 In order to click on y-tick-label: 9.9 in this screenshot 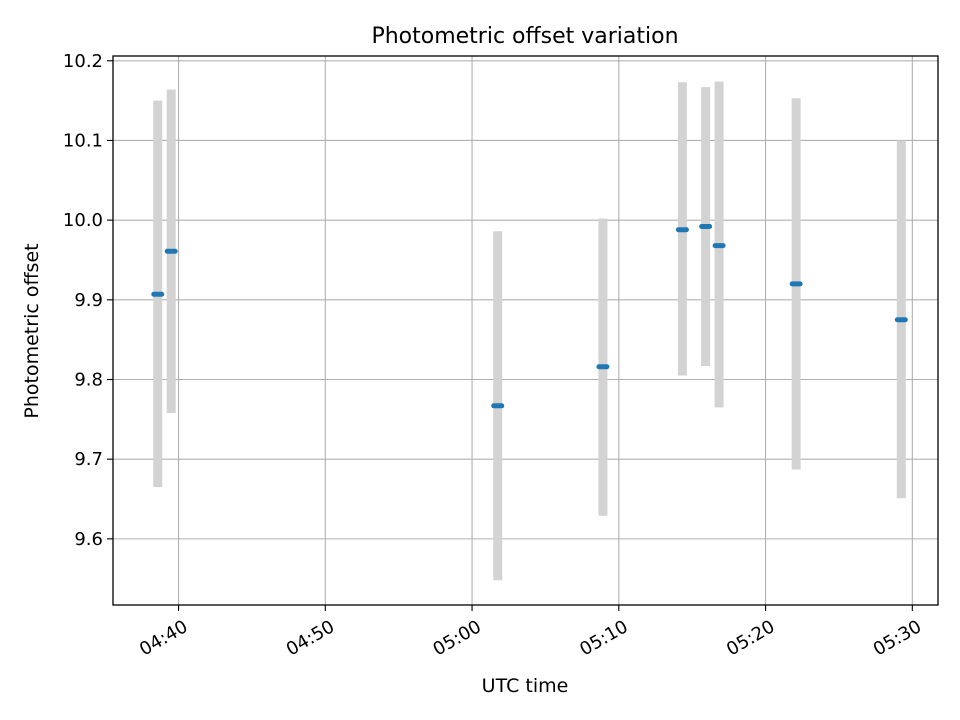, I will do `click(88, 300)`.